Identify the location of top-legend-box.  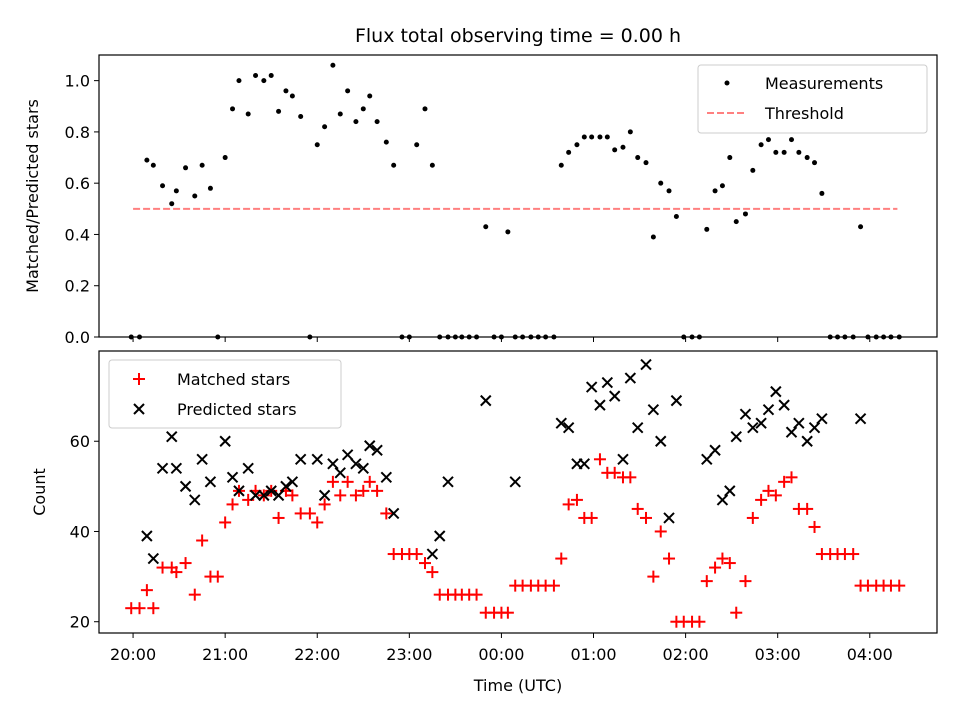
(812, 99).